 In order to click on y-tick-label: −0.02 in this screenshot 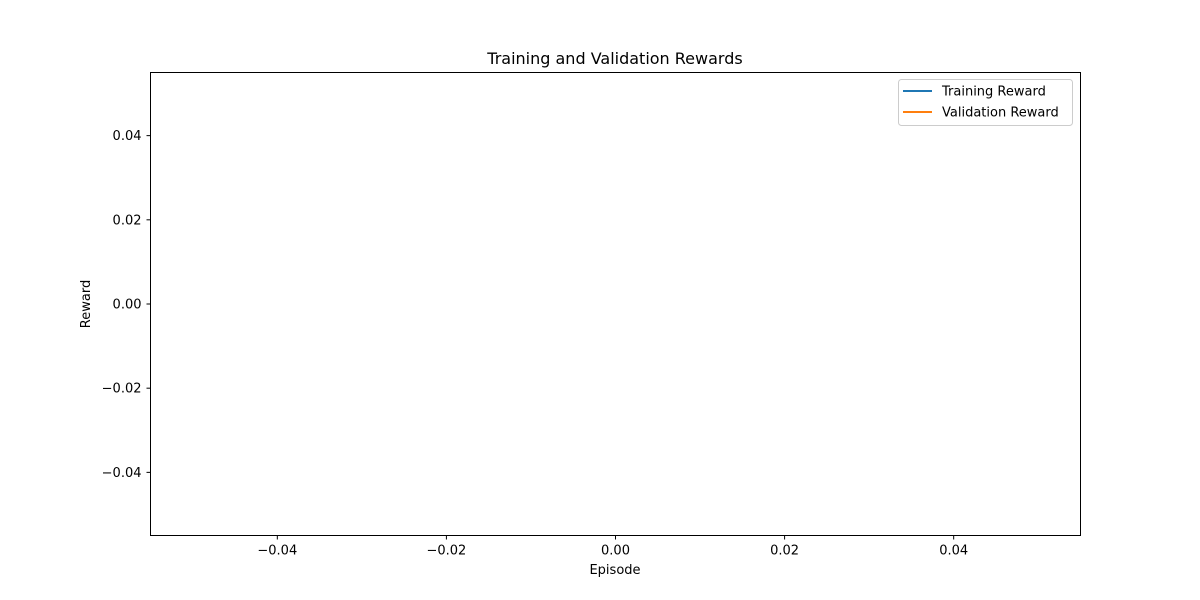, I will do `click(122, 389)`.